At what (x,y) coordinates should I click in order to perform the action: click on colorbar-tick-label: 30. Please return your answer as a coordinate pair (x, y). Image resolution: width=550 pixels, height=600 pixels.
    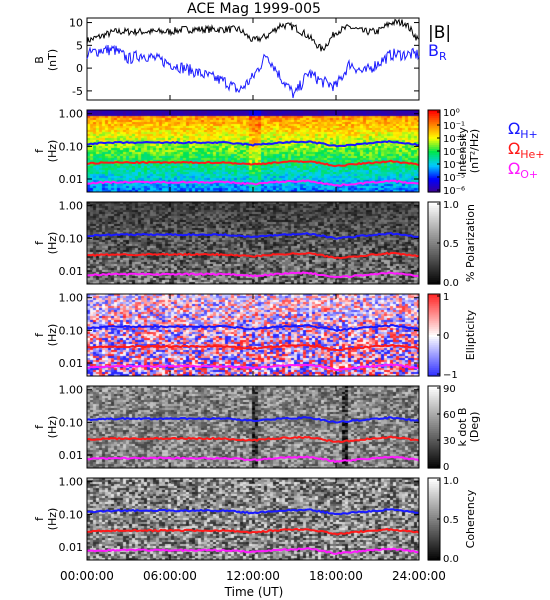
    Looking at the image, I should click on (449, 441).